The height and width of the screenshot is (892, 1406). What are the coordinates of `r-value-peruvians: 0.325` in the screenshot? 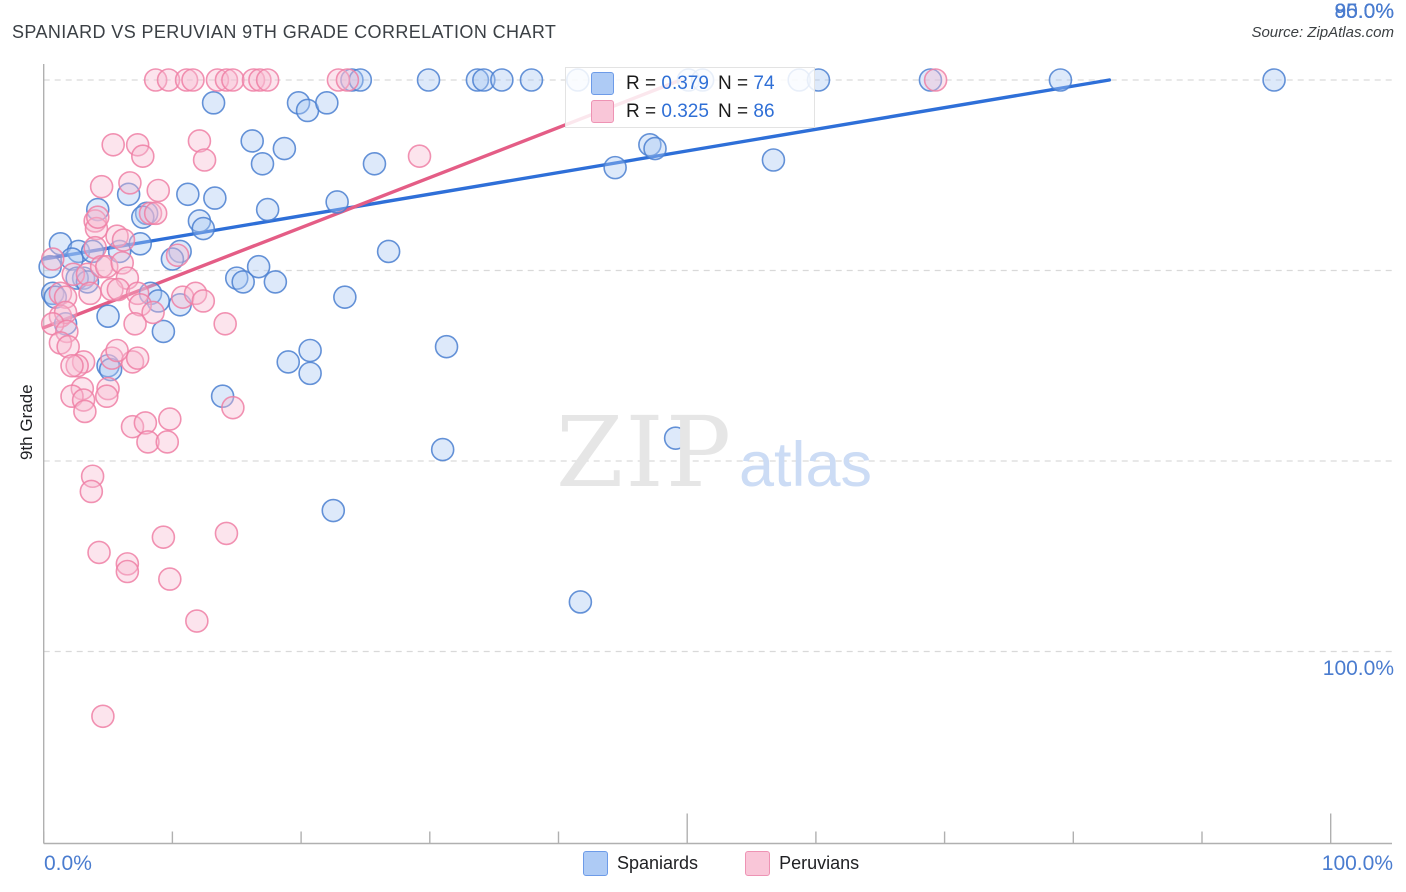 It's located at (685, 111).